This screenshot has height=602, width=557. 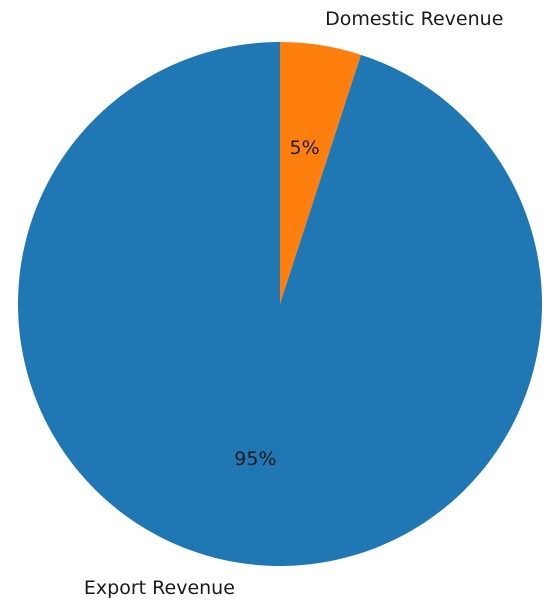 I want to click on pie-slice-domestic-revenue, so click(x=320, y=173).